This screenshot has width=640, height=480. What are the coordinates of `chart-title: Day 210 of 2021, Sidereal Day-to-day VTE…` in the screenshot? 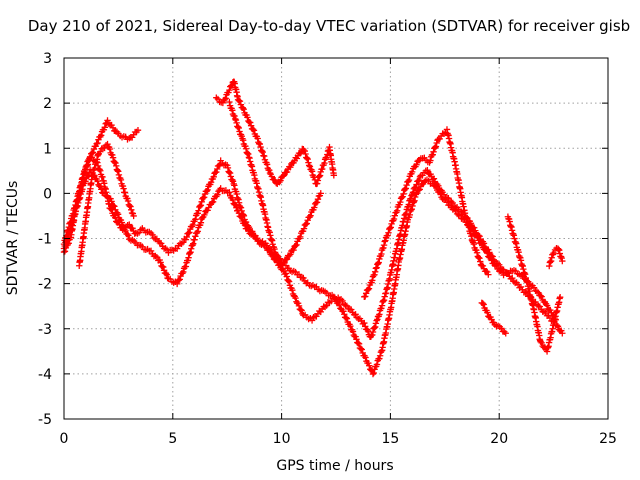 It's located at (329, 26).